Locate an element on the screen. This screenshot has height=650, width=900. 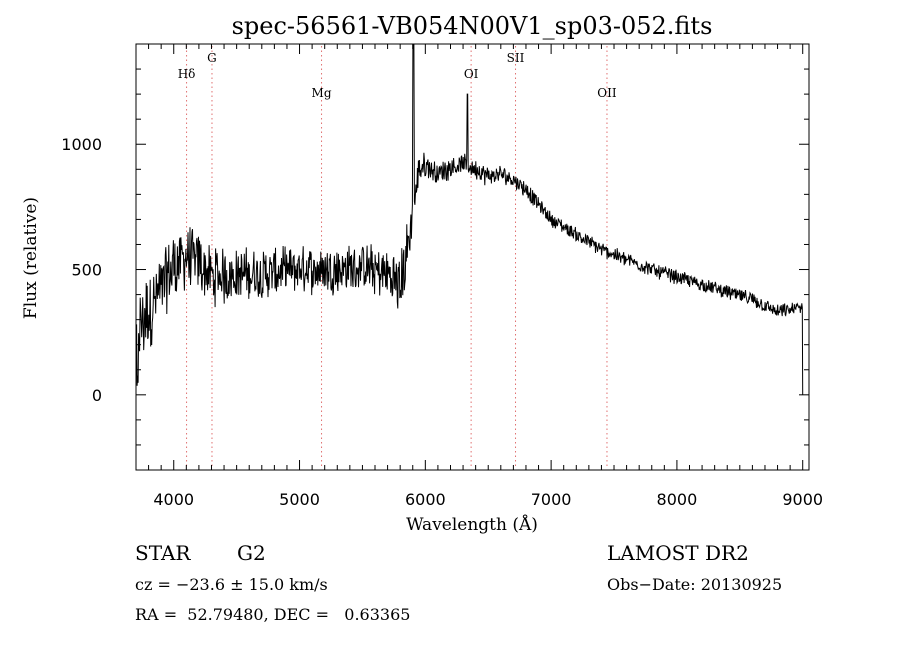
line-marker-label: OI is located at coordinates (471, 74).